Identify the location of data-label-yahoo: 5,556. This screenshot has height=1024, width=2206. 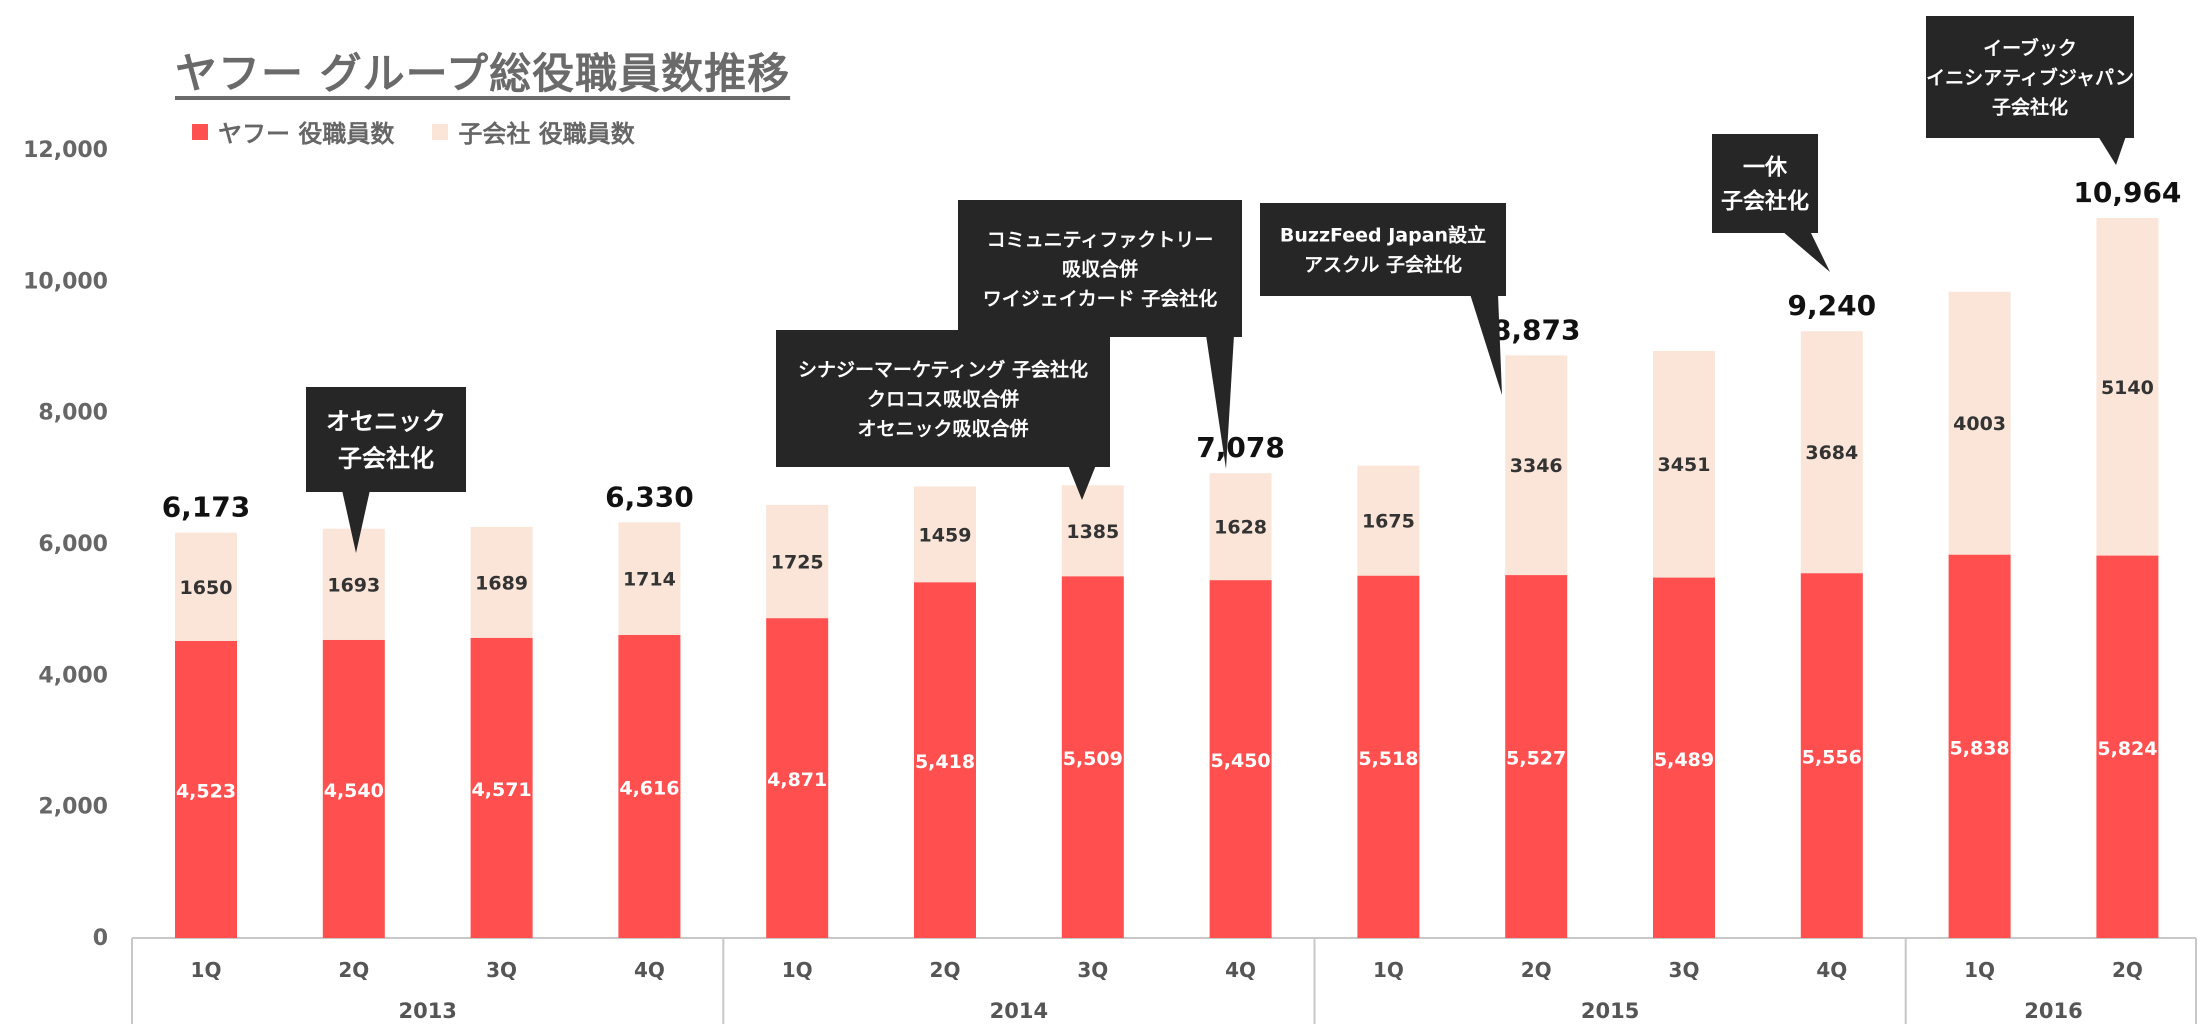
(1832, 758).